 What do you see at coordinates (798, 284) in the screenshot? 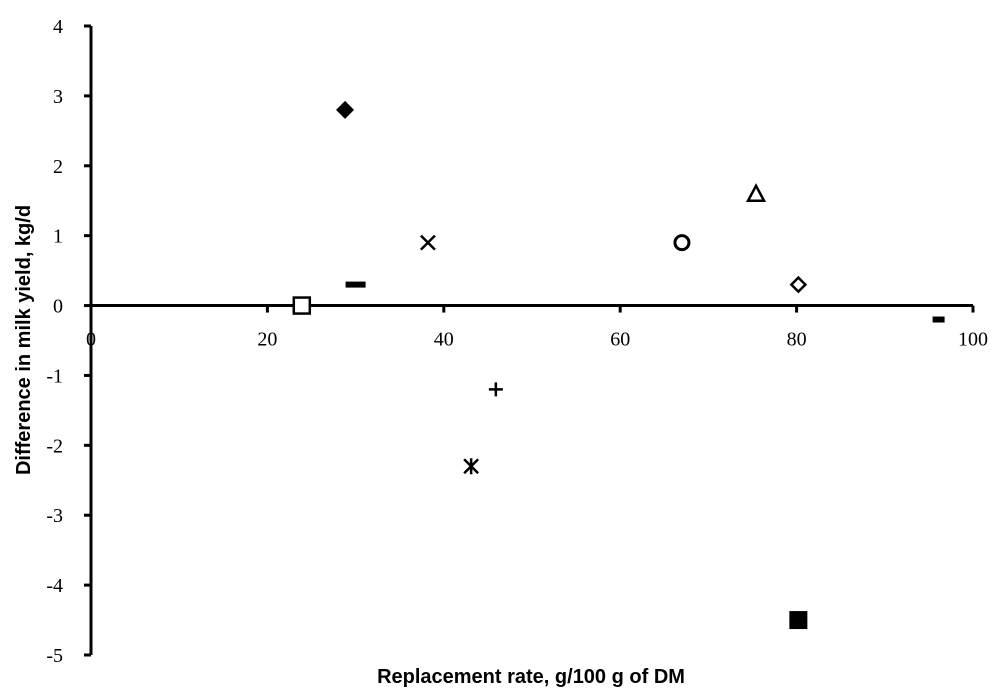
I see `data-point-open-diamond` at bounding box center [798, 284].